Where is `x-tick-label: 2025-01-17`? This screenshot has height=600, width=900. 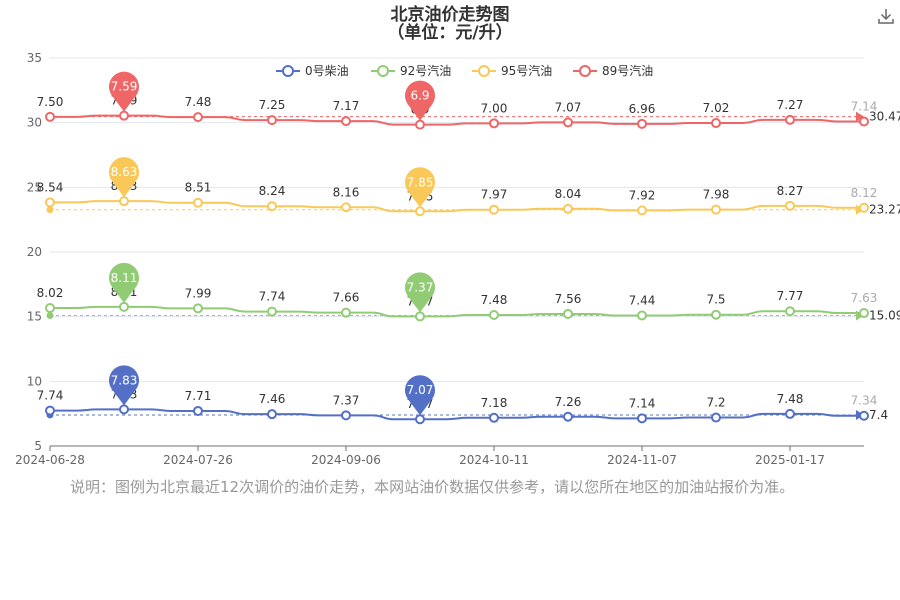 x-tick-label: 2025-01-17 is located at coordinates (790, 460).